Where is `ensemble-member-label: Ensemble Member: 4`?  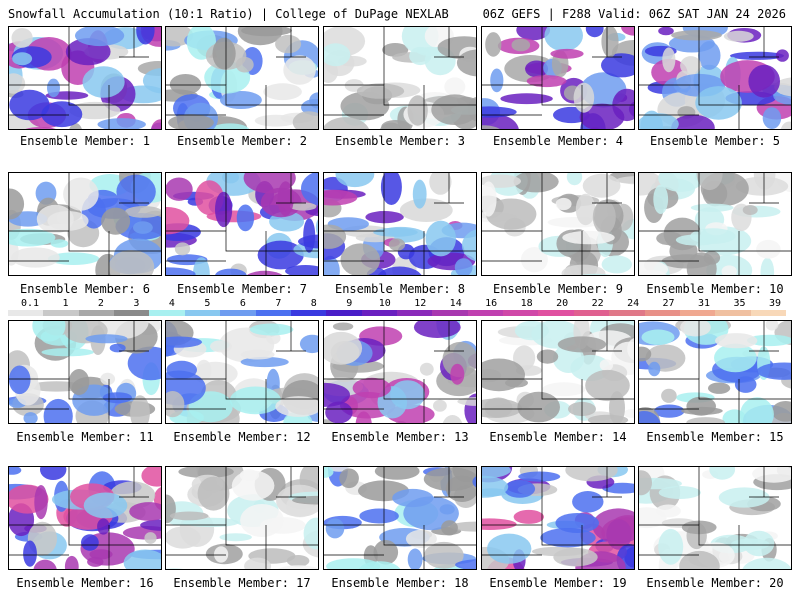
ensemble-member-label: Ensemble Member: 4 is located at coordinates (558, 141).